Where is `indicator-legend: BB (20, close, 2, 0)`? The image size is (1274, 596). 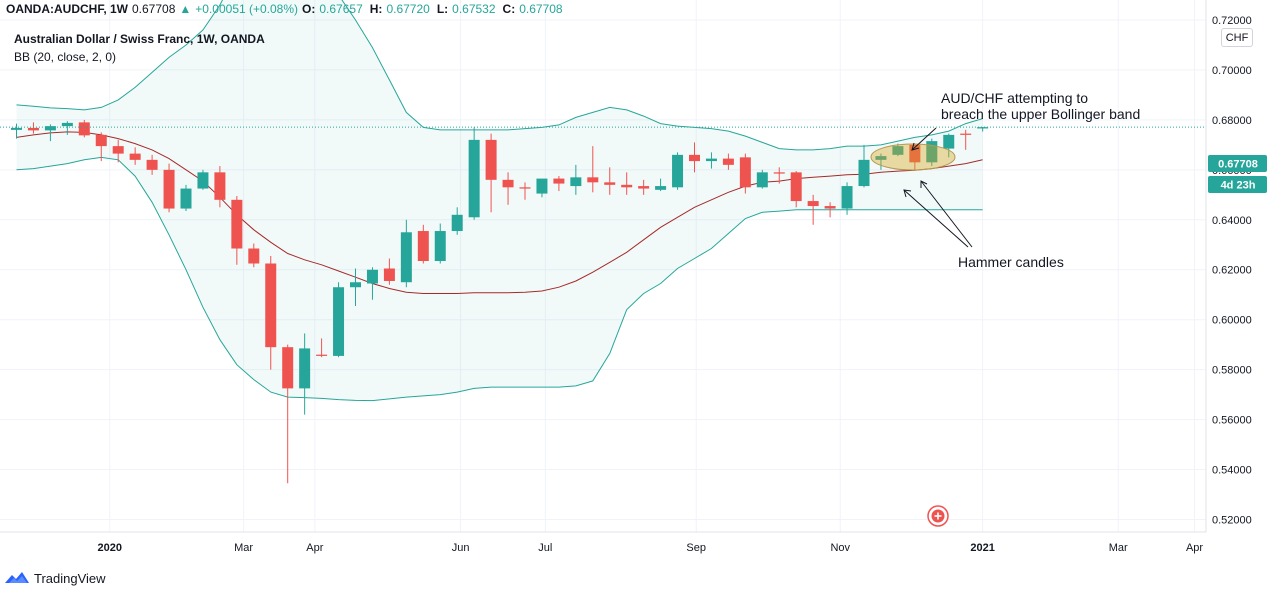 indicator-legend: BB (20, close, 2, 0) is located at coordinates (65, 57).